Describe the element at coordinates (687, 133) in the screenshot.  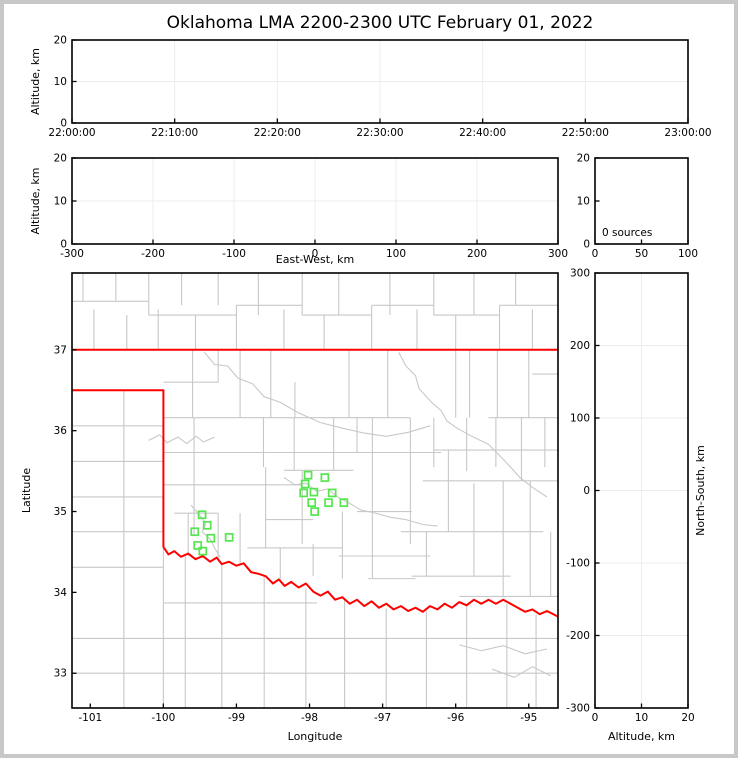
I see `x-tick-label: 23:00:00` at that location.